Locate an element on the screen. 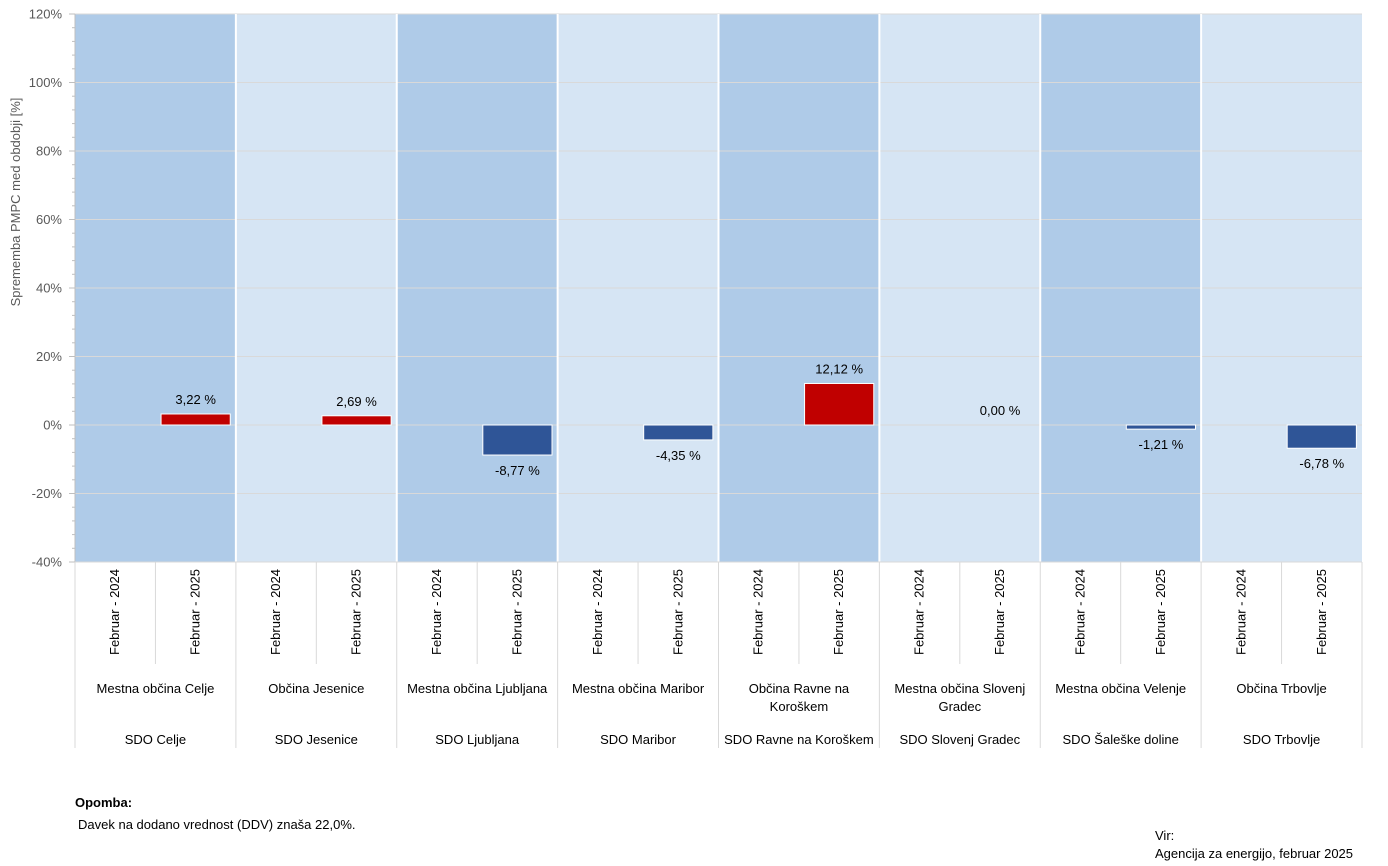 This screenshot has width=1388, height=866. bar-value-label: -8,77 % is located at coordinates (517, 470).